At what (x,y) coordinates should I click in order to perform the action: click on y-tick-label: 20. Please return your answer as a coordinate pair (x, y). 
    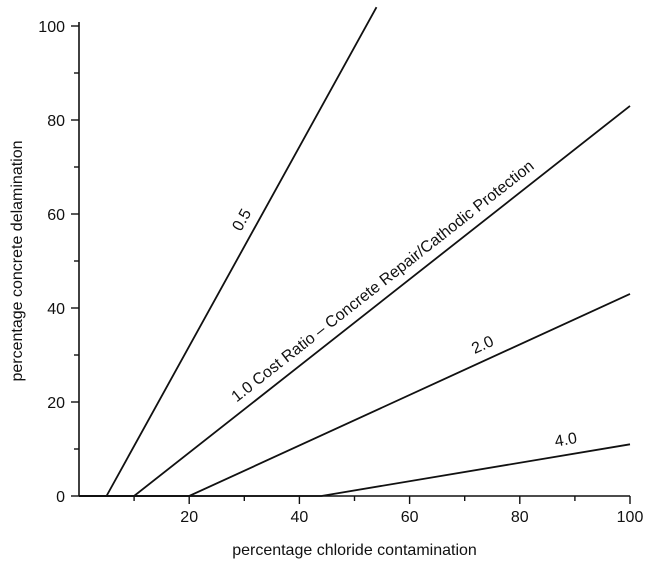
    Looking at the image, I should click on (56, 403).